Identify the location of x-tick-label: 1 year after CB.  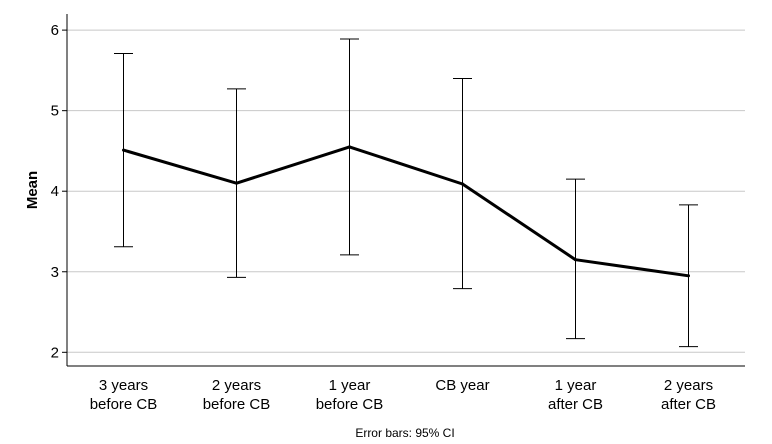
(575, 395).